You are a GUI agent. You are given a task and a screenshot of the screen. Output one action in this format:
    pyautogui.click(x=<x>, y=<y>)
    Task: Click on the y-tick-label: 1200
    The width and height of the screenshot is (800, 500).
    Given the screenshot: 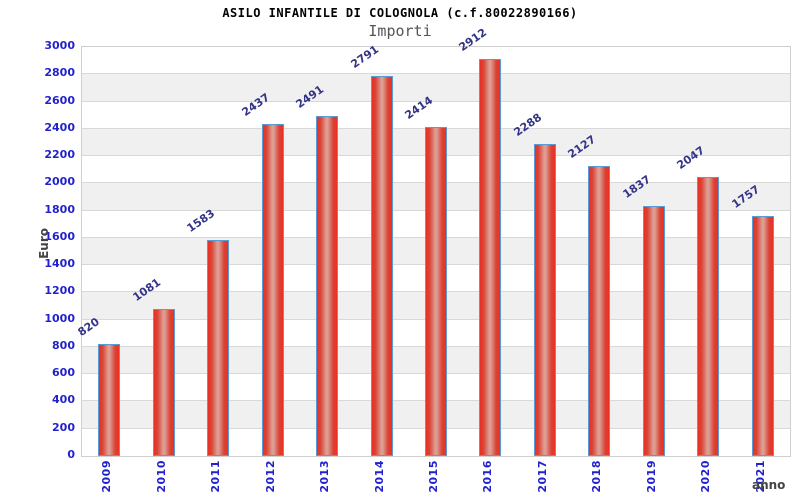 What is the action you would take?
    pyautogui.click(x=59, y=291)
    